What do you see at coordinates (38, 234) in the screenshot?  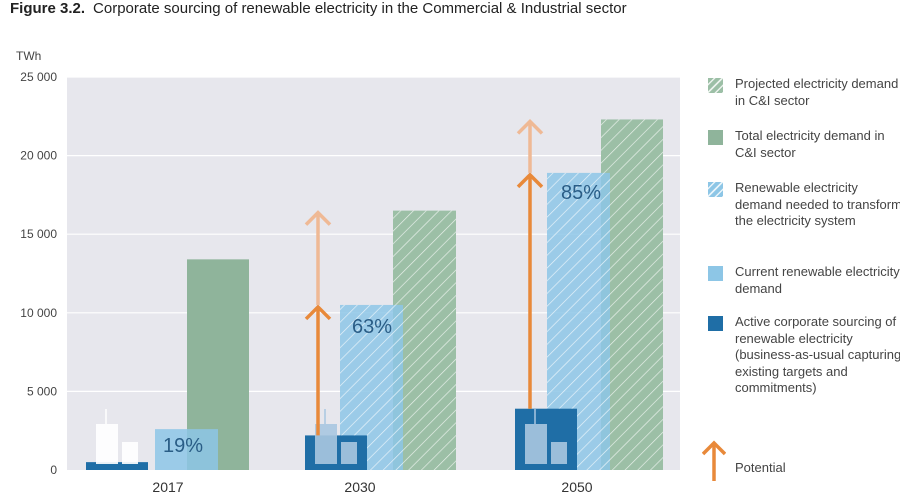 I see `y-tick-label: 15 000` at bounding box center [38, 234].